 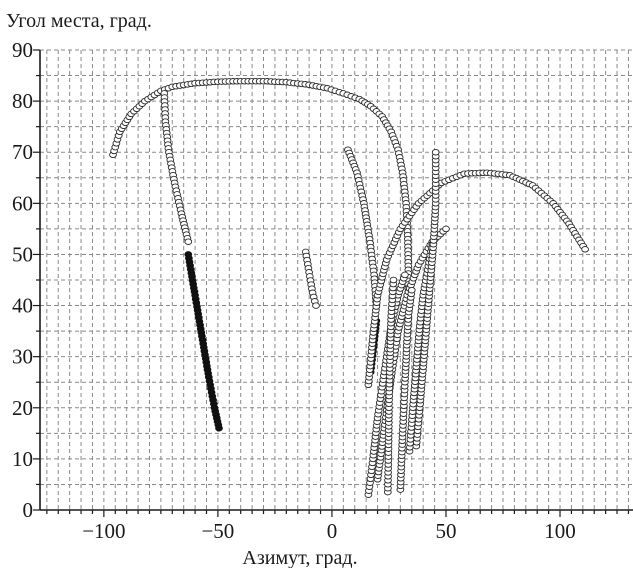 What do you see at coordinates (103, 531) in the screenshot?
I see `x-tick-label: −100` at bounding box center [103, 531].